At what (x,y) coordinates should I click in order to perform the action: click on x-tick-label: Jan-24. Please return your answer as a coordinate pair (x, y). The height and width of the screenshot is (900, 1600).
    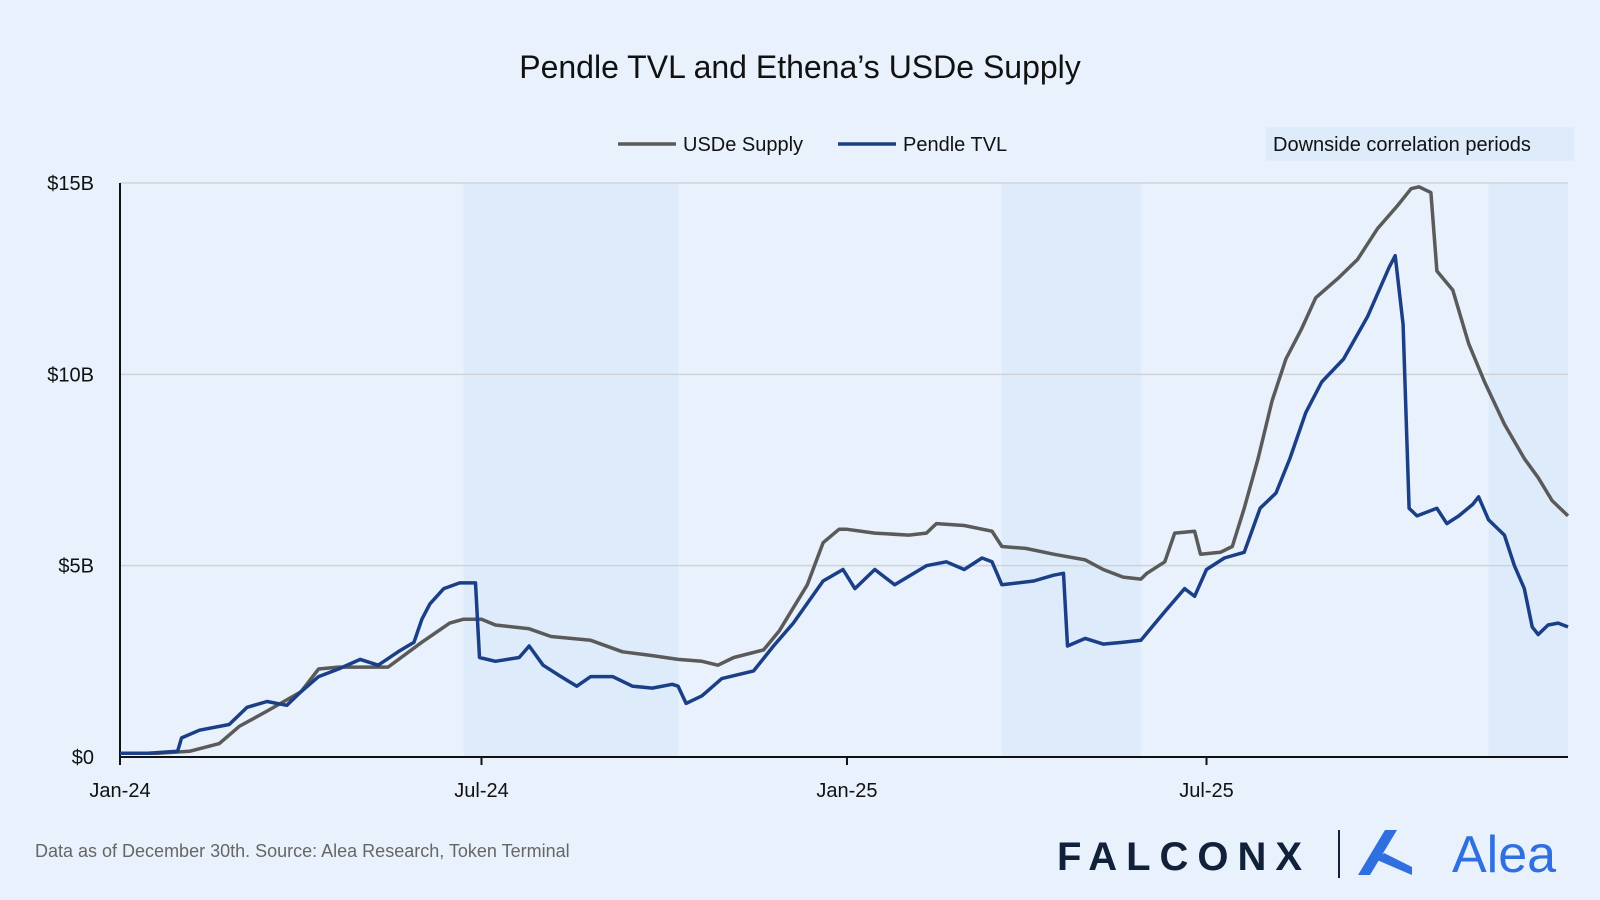
    Looking at the image, I should click on (119, 791).